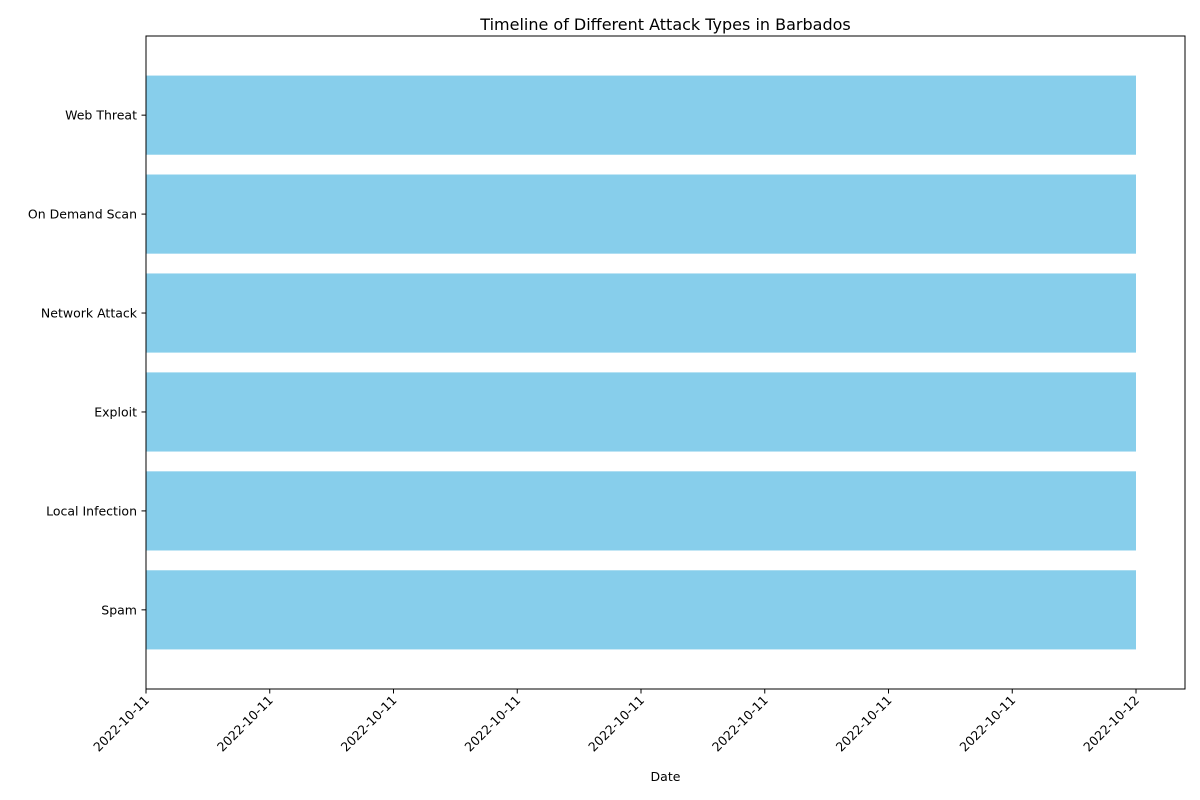  Describe the element at coordinates (82, 214) in the screenshot. I see `y-tick-label: On Demand Scan` at that location.